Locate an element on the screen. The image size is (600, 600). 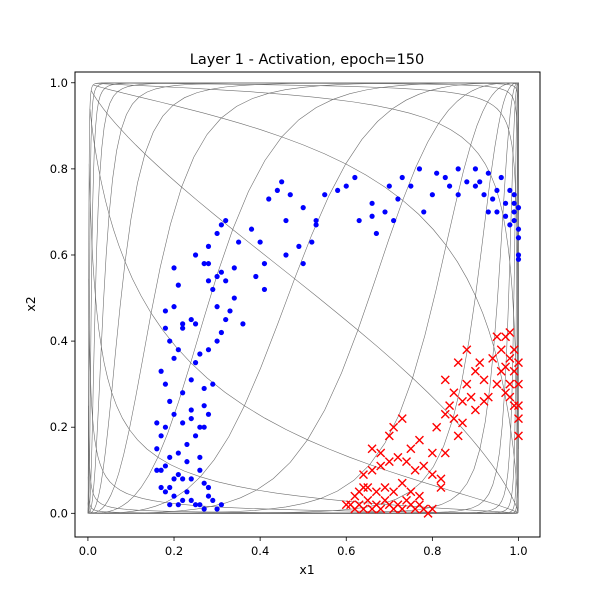
x-tick-label: 0.2 is located at coordinates (174, 551).